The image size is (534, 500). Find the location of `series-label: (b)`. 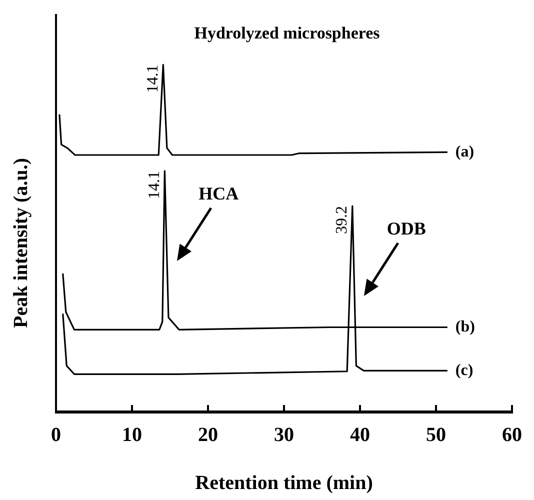

series-label: (b) is located at coordinates (465, 327).